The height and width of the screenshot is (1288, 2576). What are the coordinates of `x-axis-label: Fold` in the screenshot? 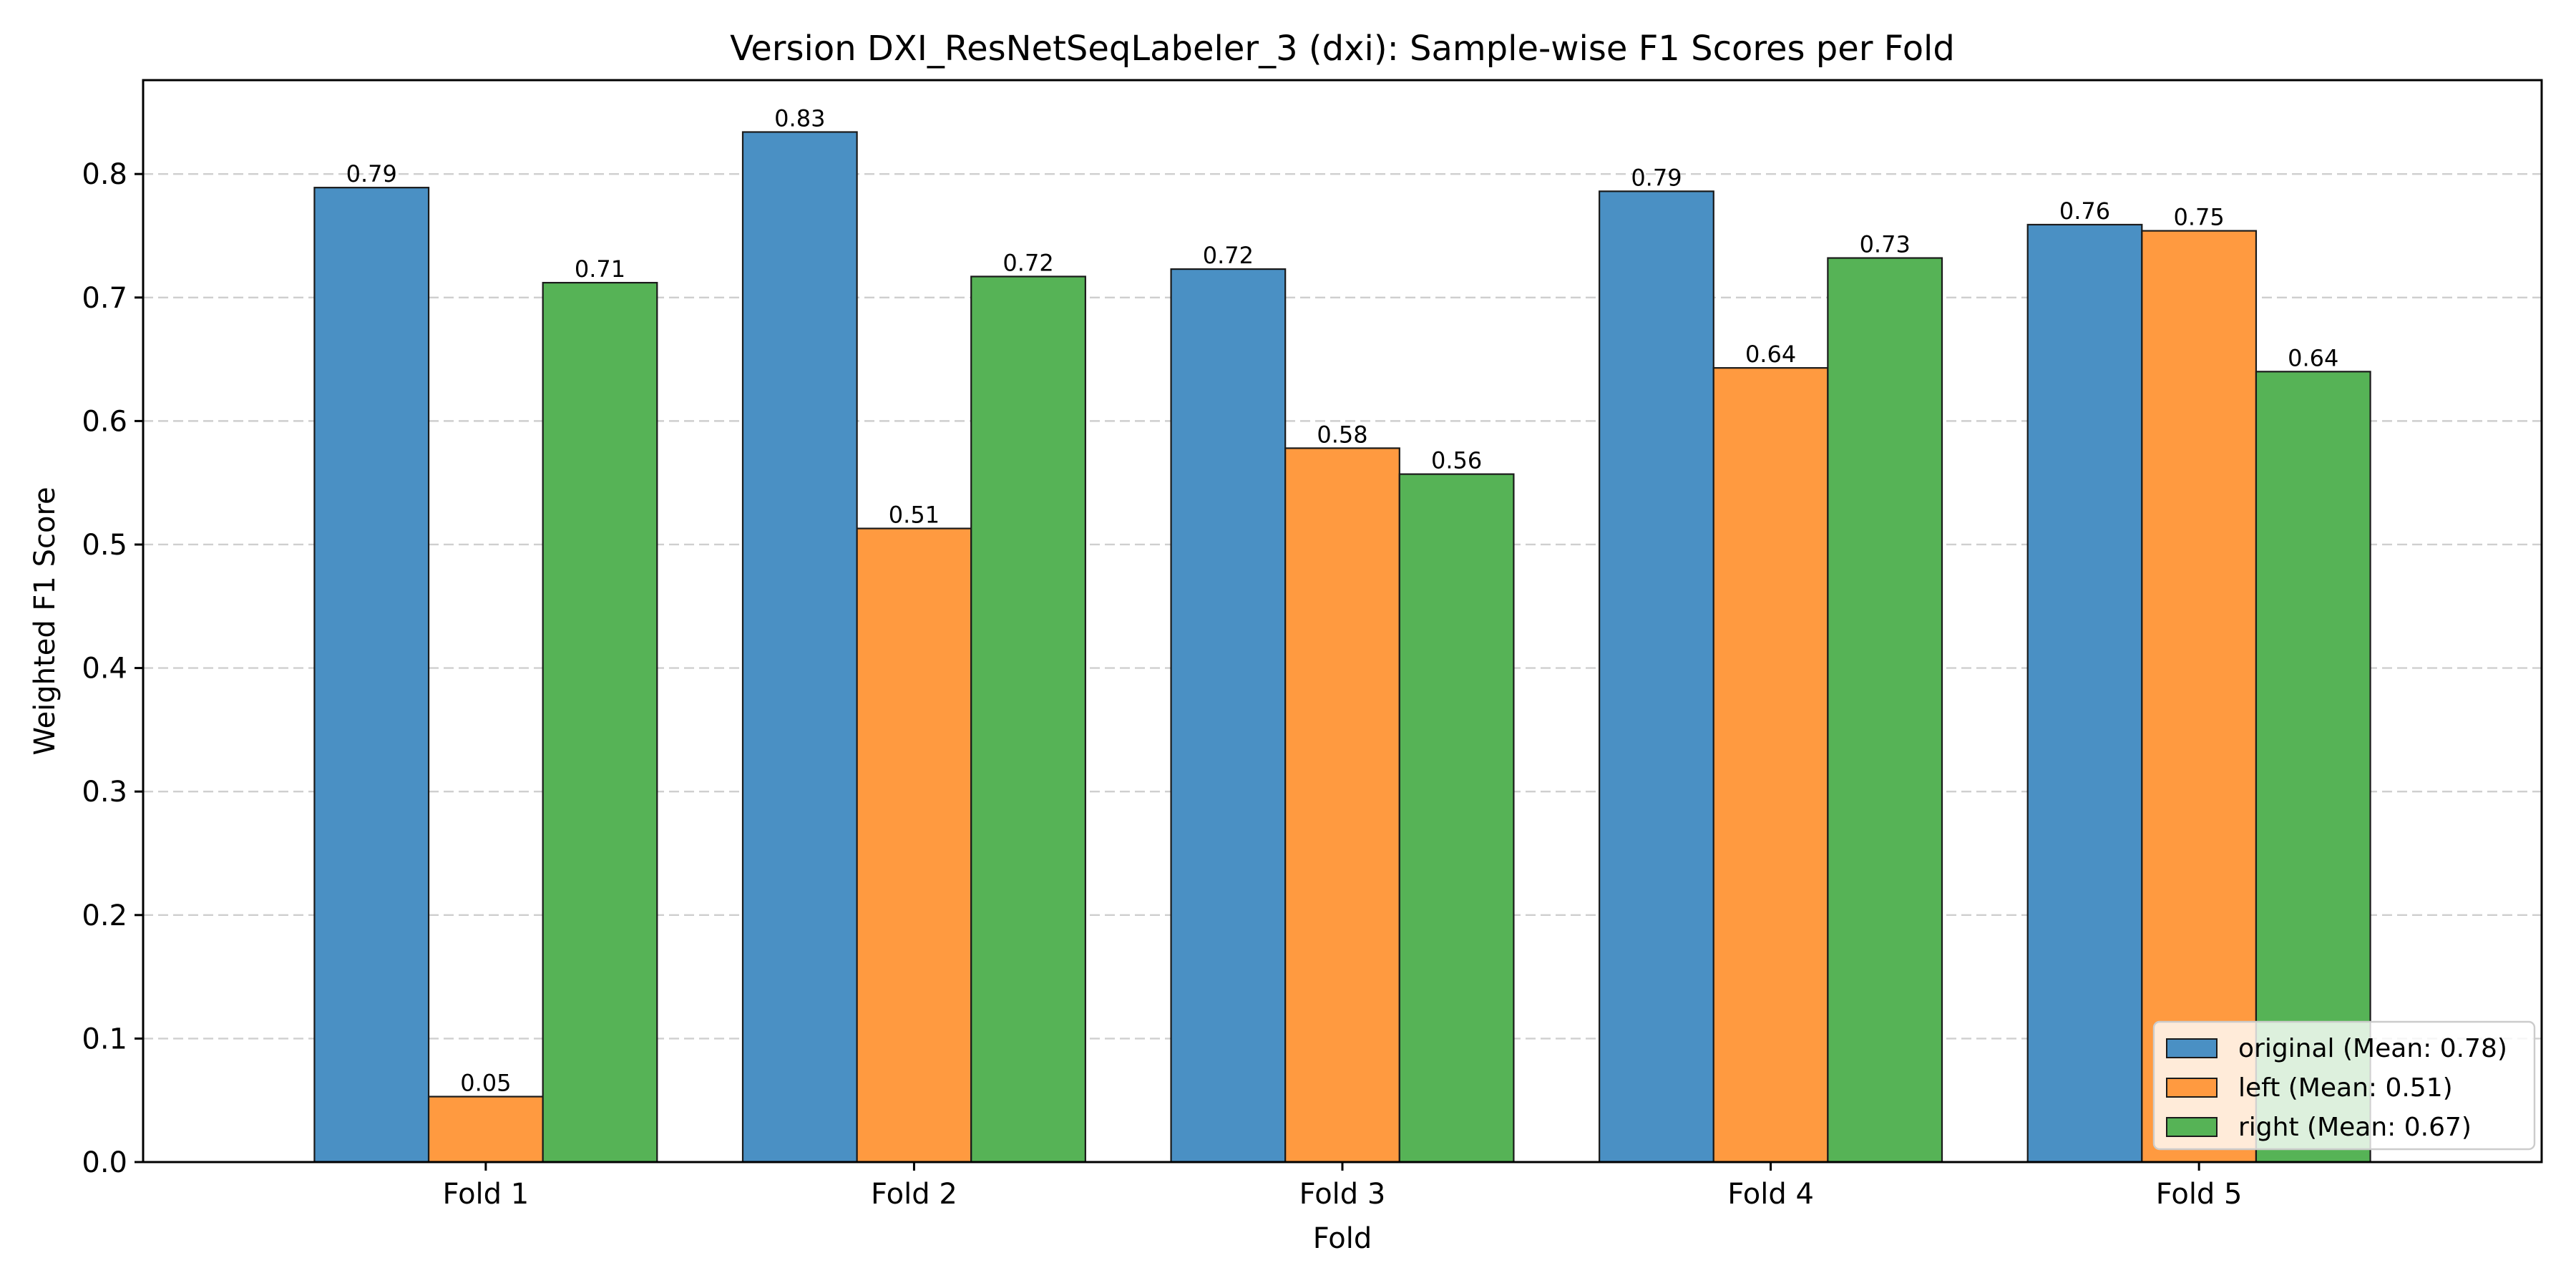 It's located at (1342, 1238).